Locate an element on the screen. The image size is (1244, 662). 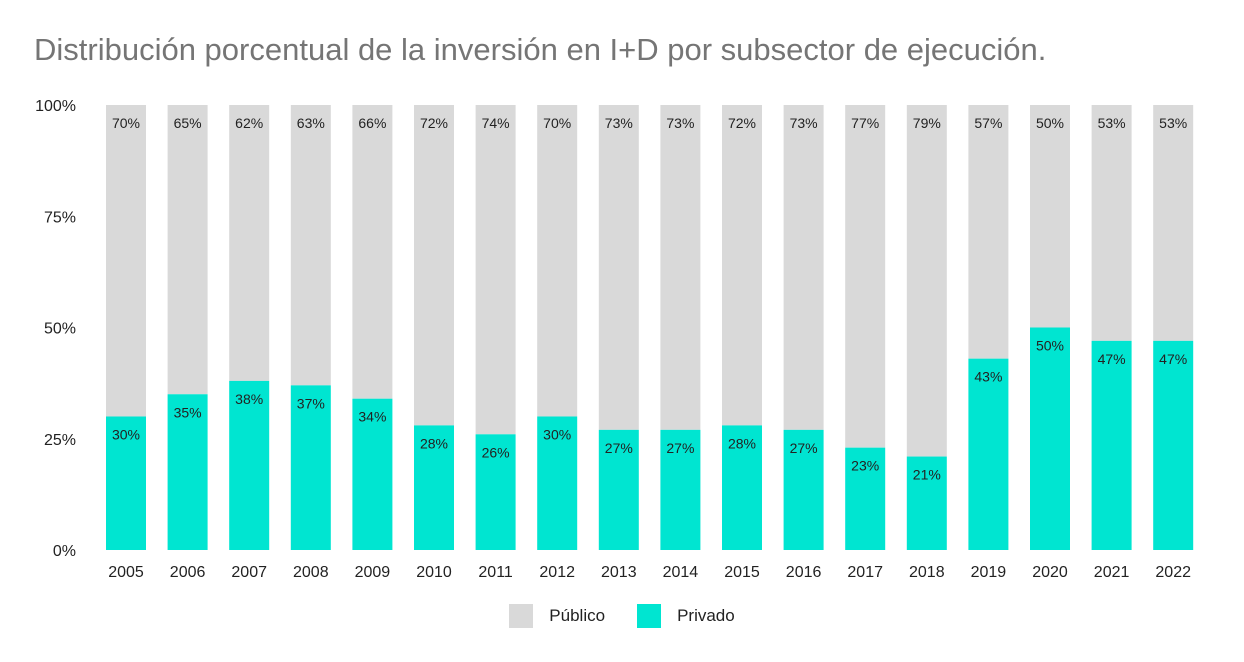
y-tick-label: 50% is located at coordinates (60, 329).